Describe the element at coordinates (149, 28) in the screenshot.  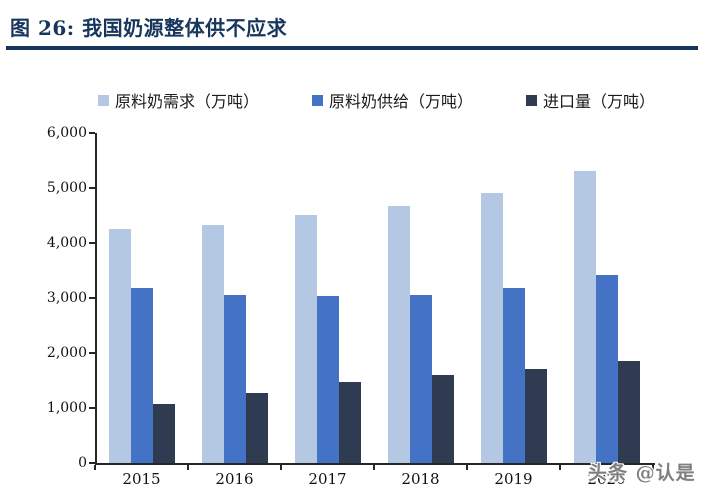
I see `figure-title: 图 26: 我国奶源整体供不应求` at that location.